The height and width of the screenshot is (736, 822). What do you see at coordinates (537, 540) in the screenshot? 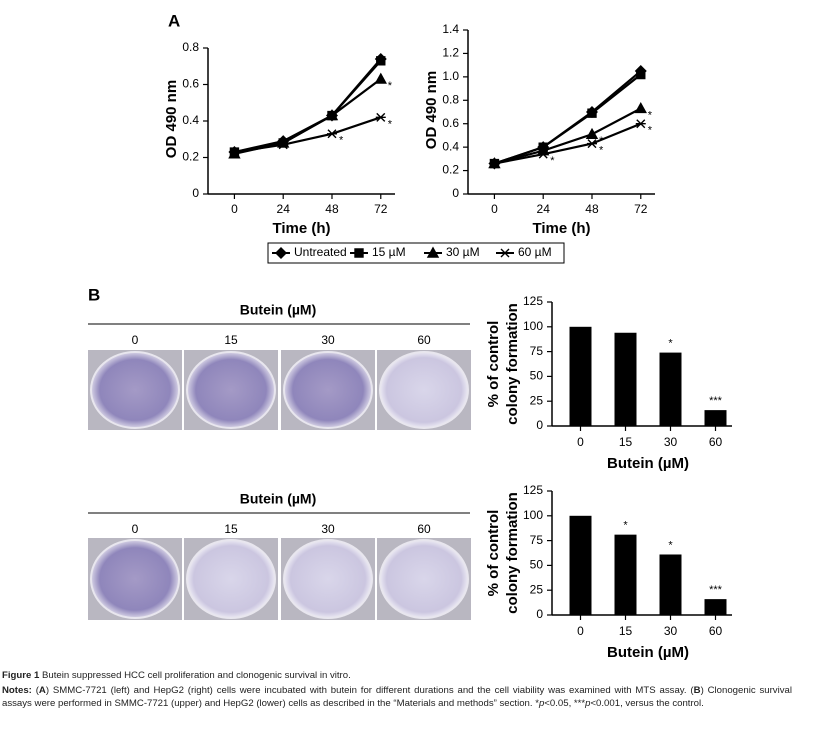
I see `y-tick-label: 75` at bounding box center [537, 540].